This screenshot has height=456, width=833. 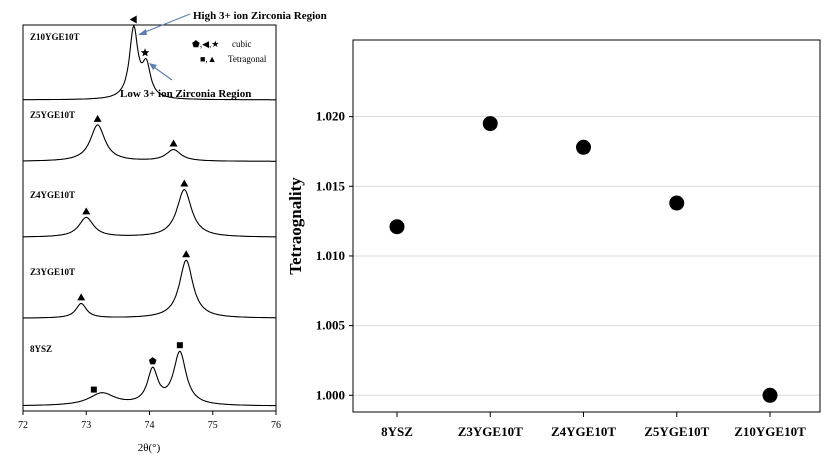 What do you see at coordinates (229, 51) in the screenshot?
I see `xrd-legend: ⬟,◀,★ cubic ■,▲ Tetragonal` at bounding box center [229, 51].